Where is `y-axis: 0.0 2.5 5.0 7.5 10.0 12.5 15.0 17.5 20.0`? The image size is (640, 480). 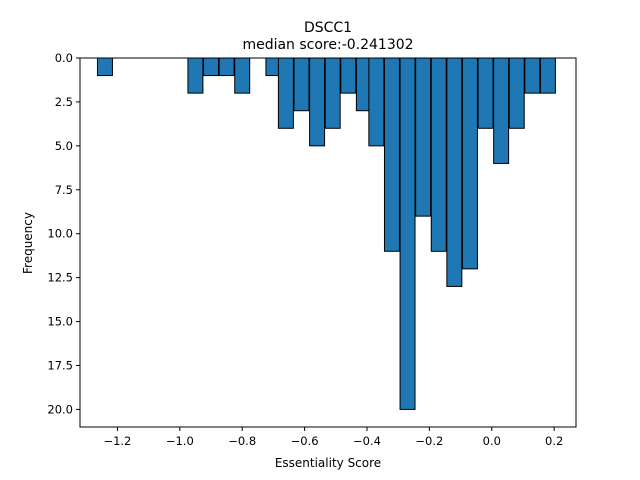
y-axis: 0.0 2.5 5.0 7.5 10.0 12.5 15.0 17.5 20.0 is located at coordinates (63, 233).